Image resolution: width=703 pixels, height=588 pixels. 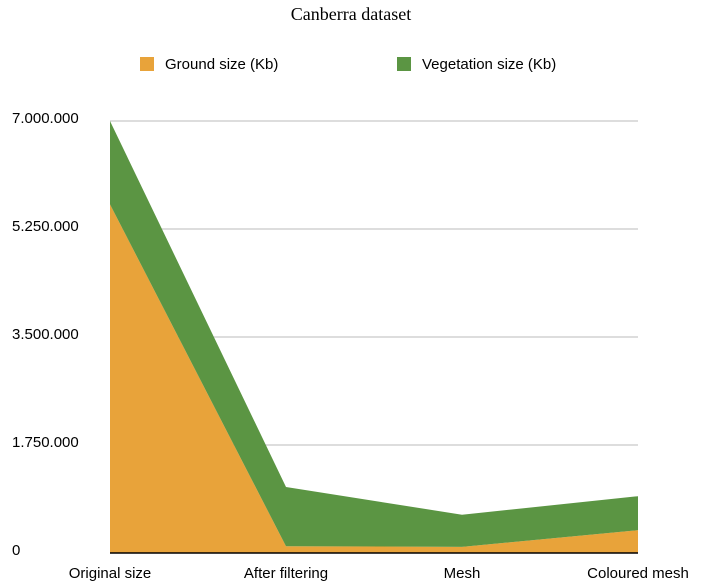 I want to click on y-tick-label: 3.500.000, so click(x=45, y=334).